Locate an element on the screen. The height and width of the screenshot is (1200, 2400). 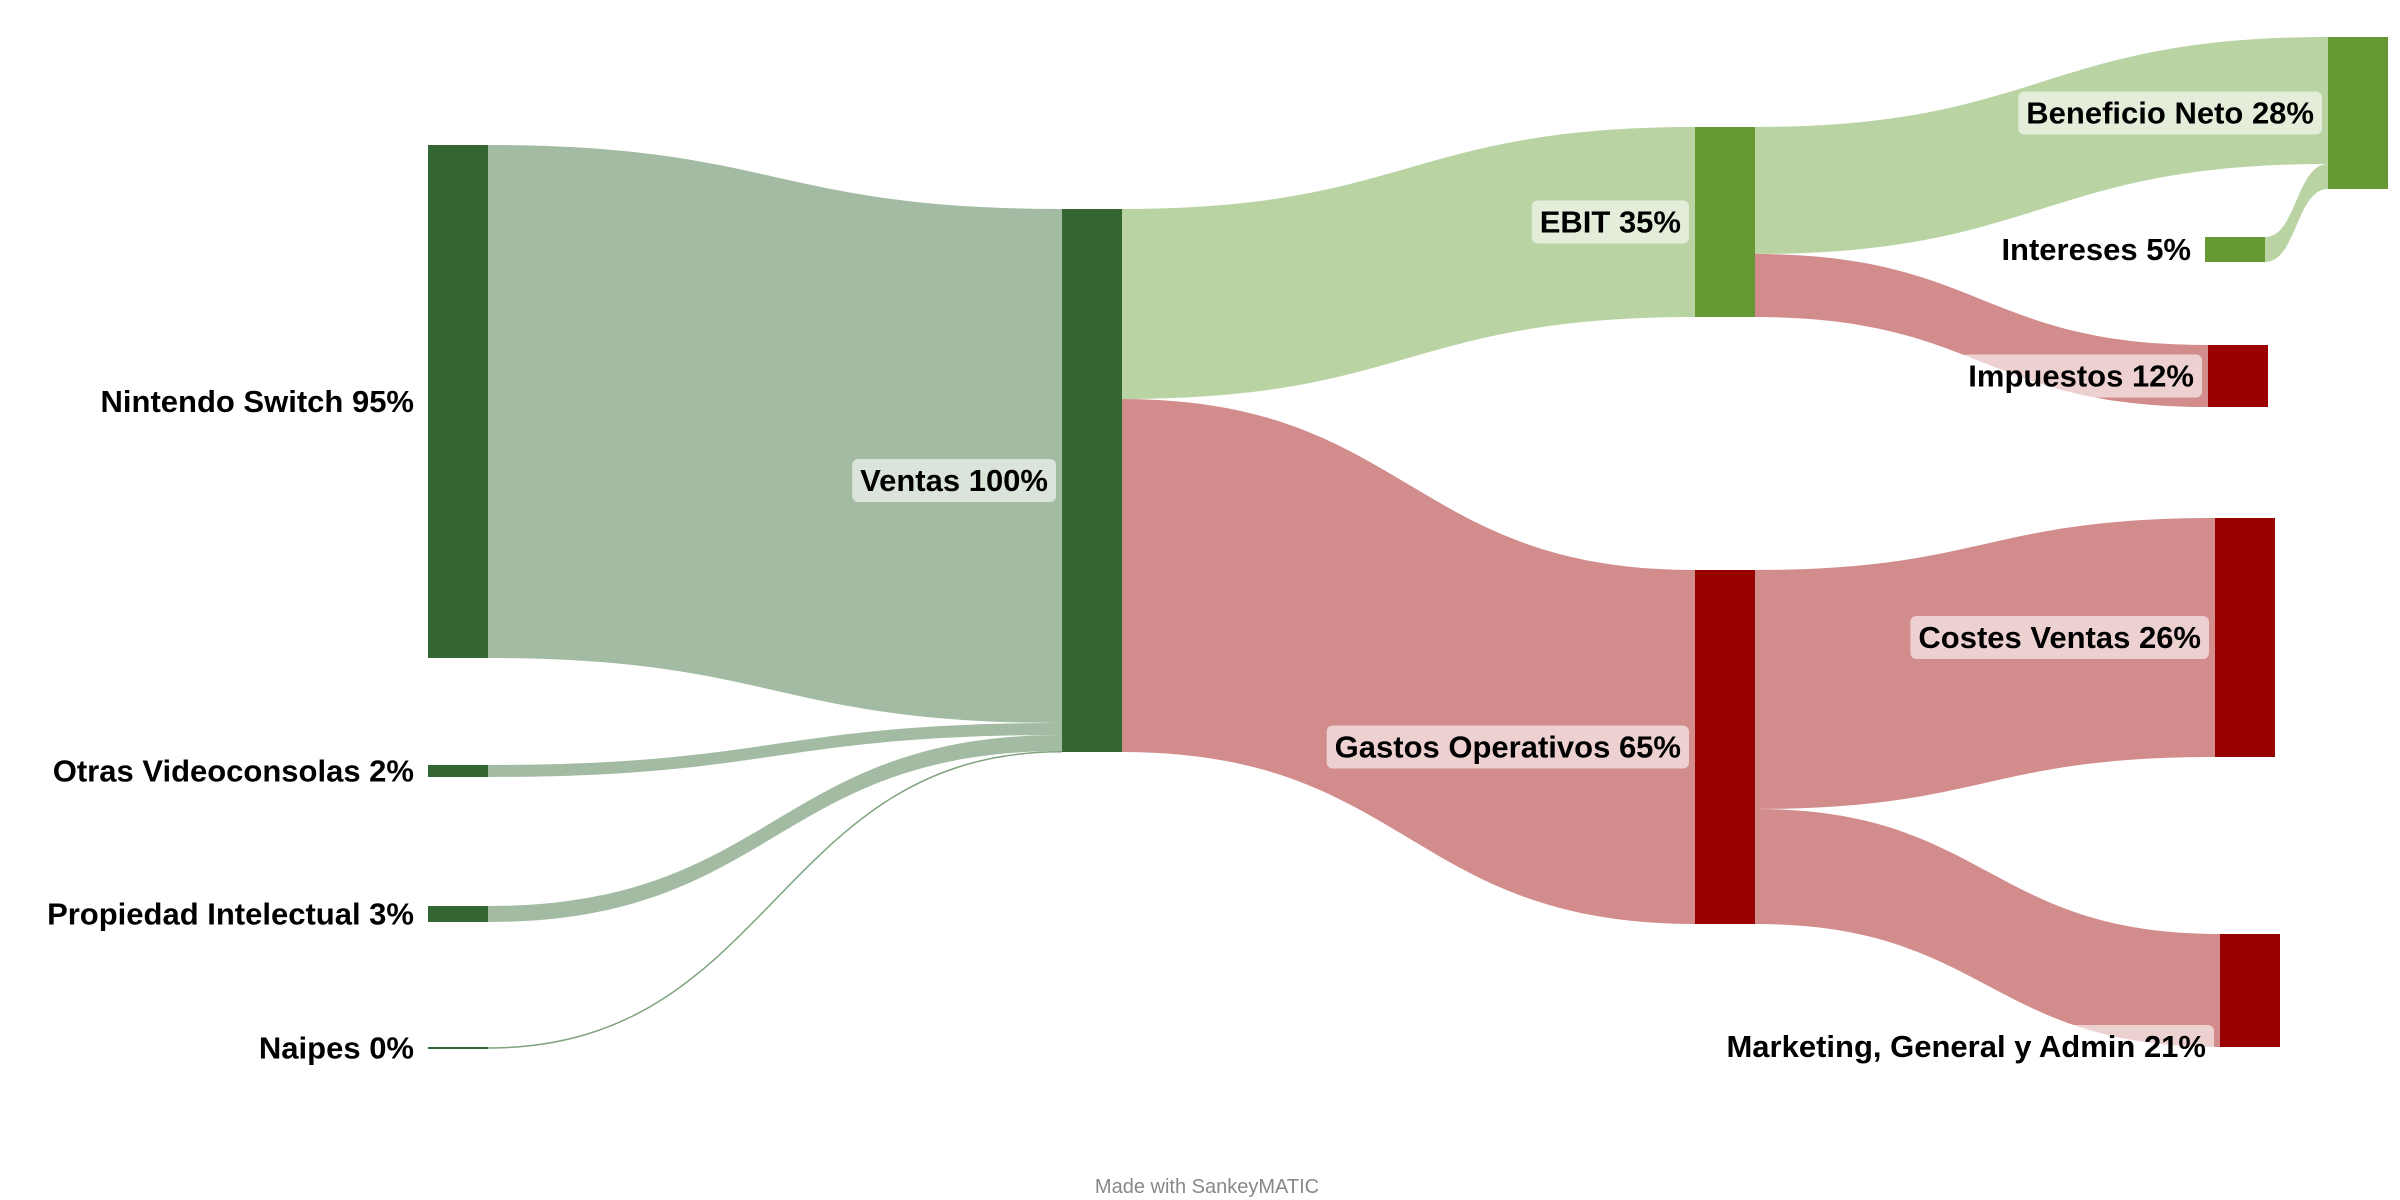
node-label-text: Nintendo Switch 95% is located at coordinates (257, 401).